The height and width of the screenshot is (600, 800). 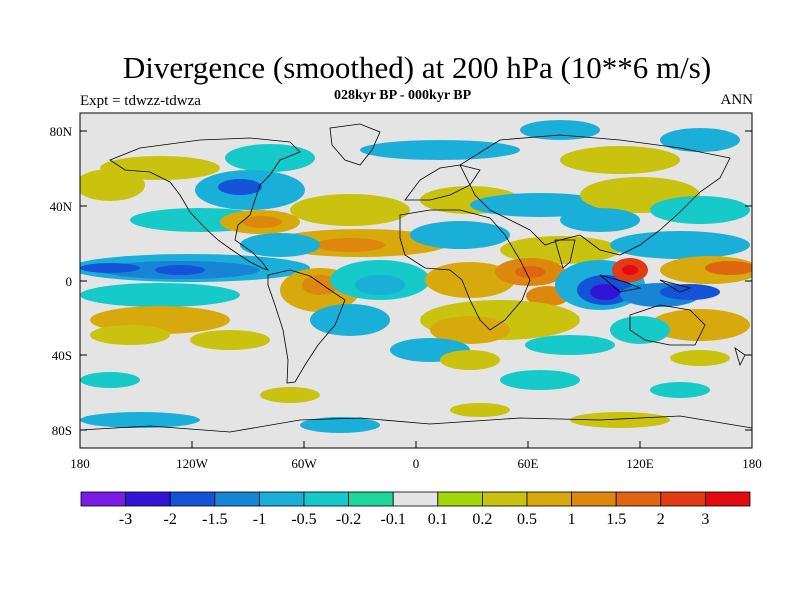 I want to click on y-tick-label: 40N, so click(x=61, y=206).